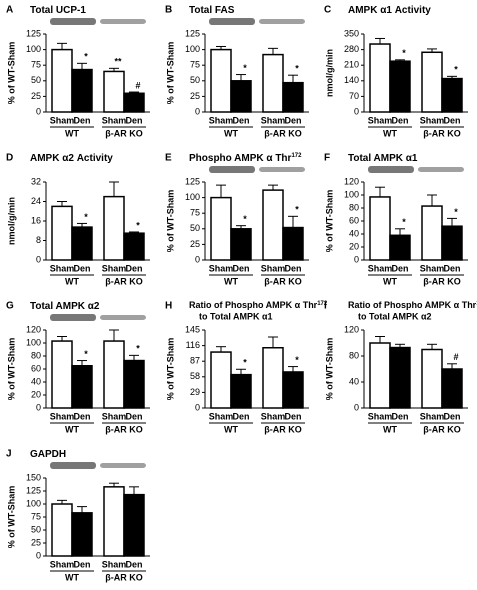 The height and width of the screenshot is (590, 477). I want to click on y-tick-label: 20, so click(354, 246).